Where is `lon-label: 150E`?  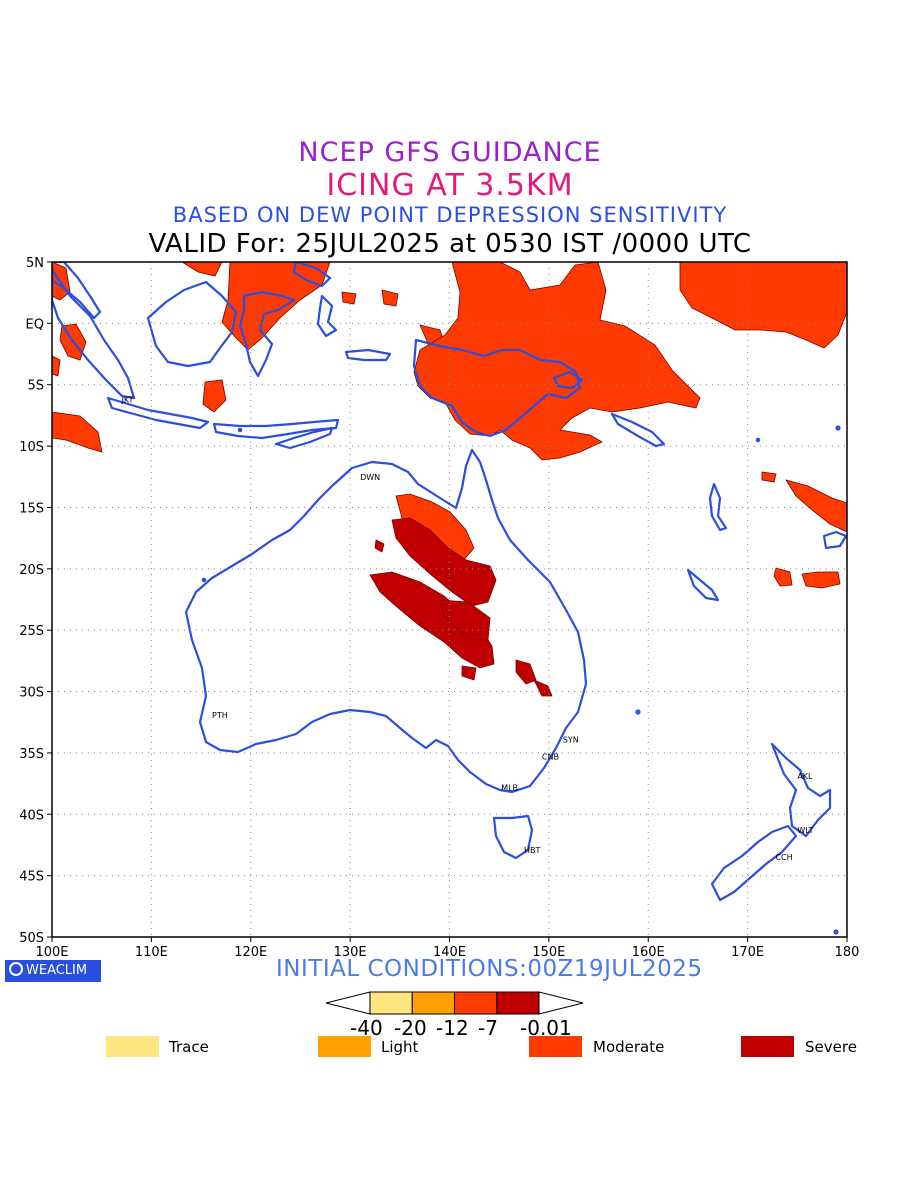
lon-label: 150E is located at coordinates (548, 952).